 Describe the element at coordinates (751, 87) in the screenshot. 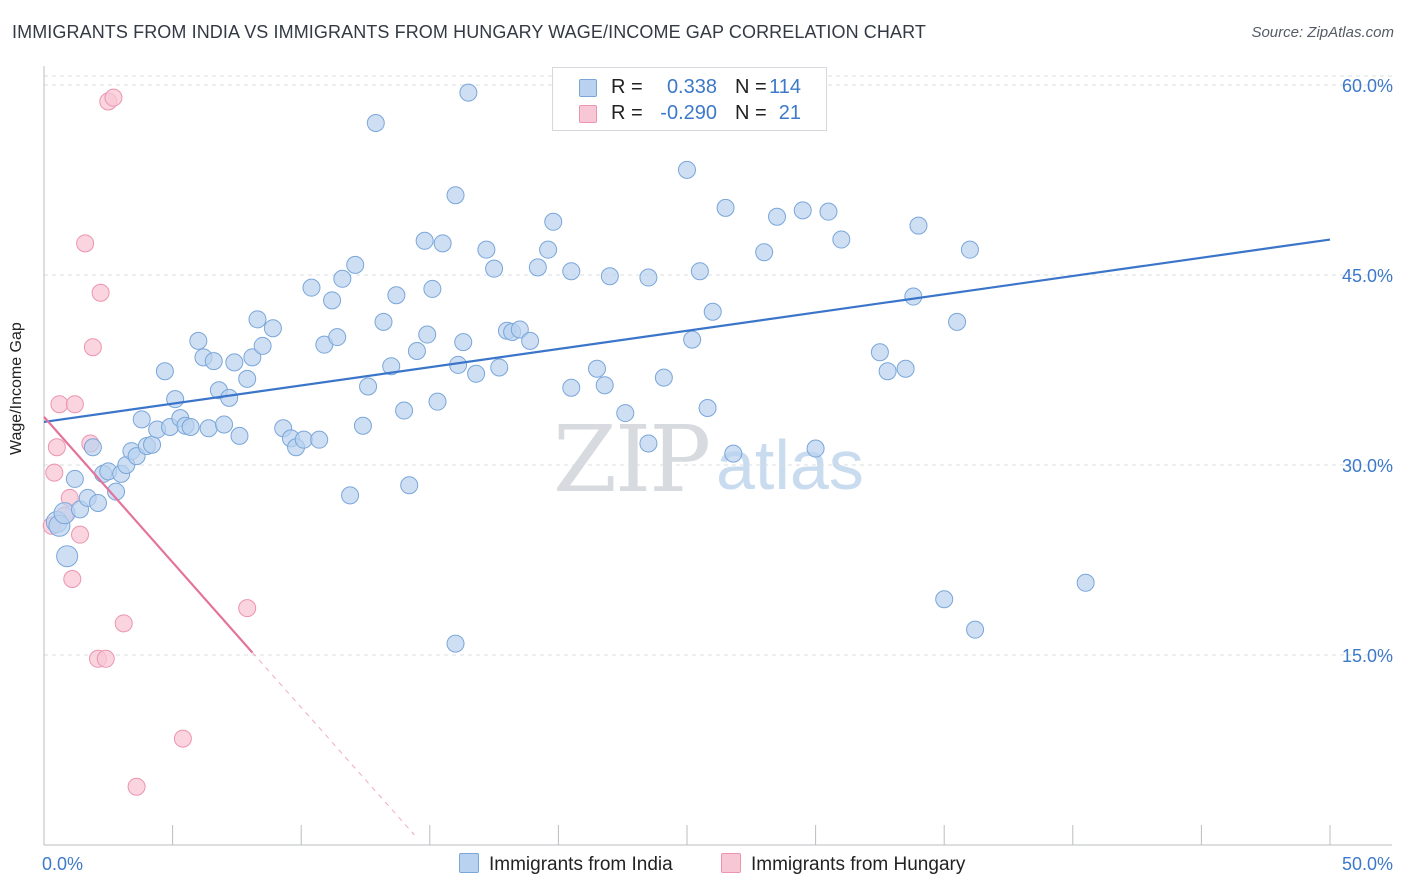

I see `india-n-label: N =` at that location.